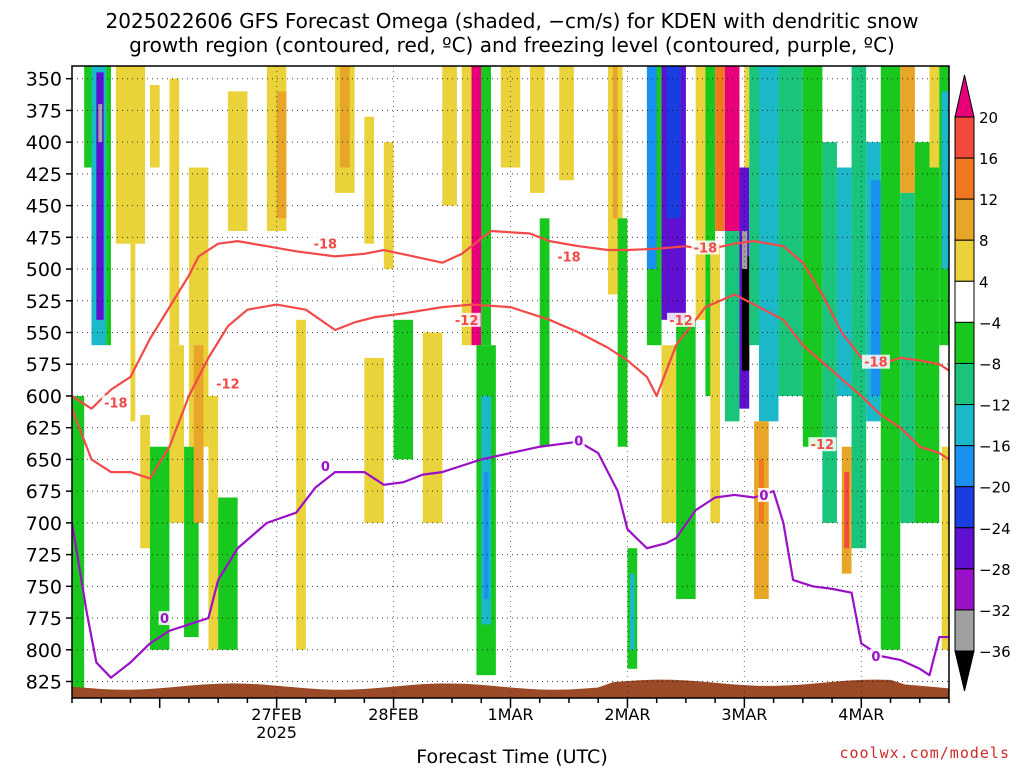 This screenshot has width=1024, height=768. What do you see at coordinates (990, 323) in the screenshot?
I see `colorbar-label: −4` at bounding box center [990, 323].